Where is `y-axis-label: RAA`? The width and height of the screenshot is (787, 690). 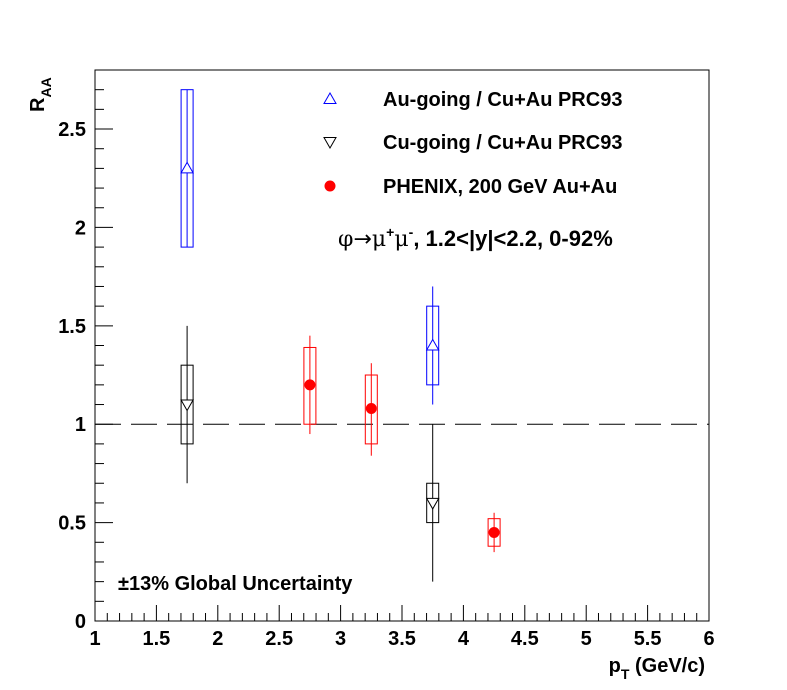 y-axis-label: RAA is located at coordinates (40, 94).